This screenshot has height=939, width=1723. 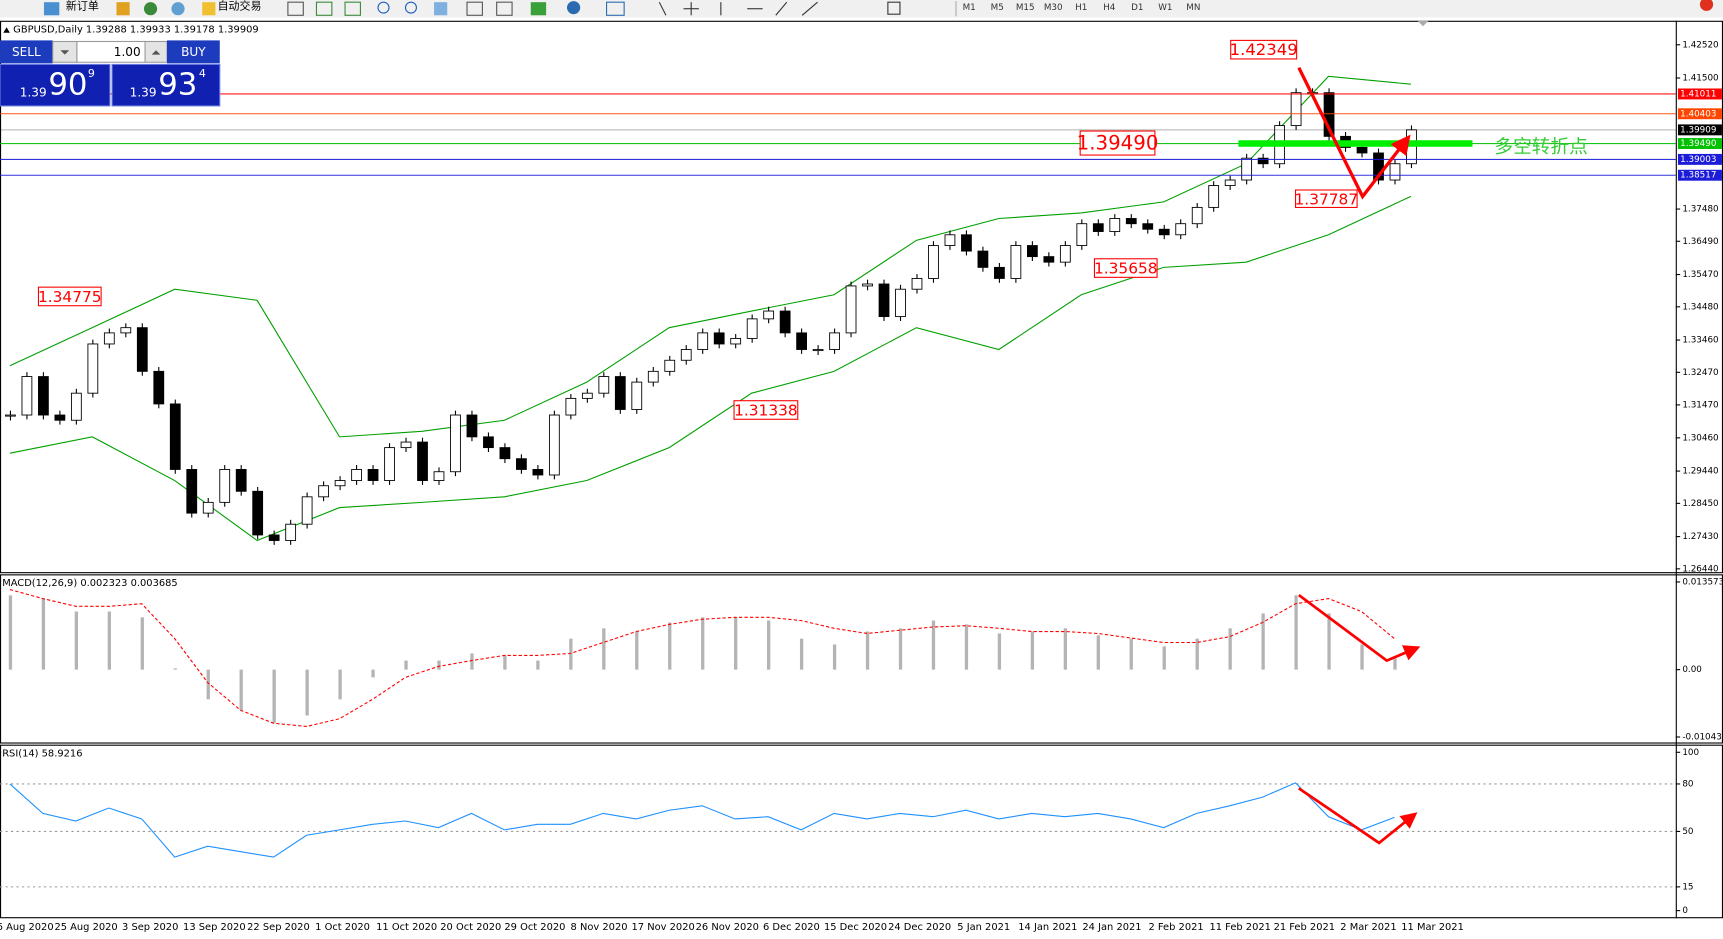 What do you see at coordinates (51, 9) in the screenshot?
I see `new-order-icon` at bounding box center [51, 9].